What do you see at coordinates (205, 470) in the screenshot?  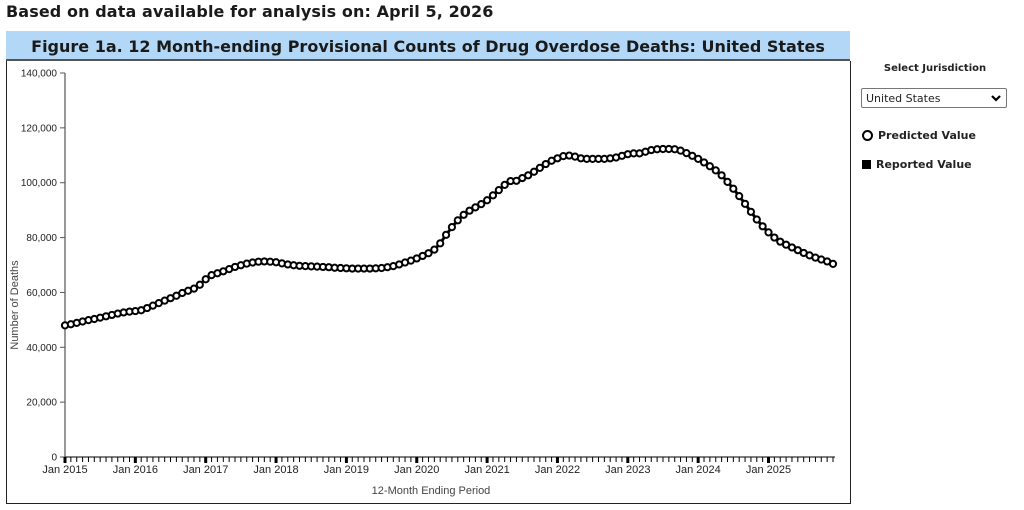 I see `x-tick-label: Jan 2017` at bounding box center [205, 470].